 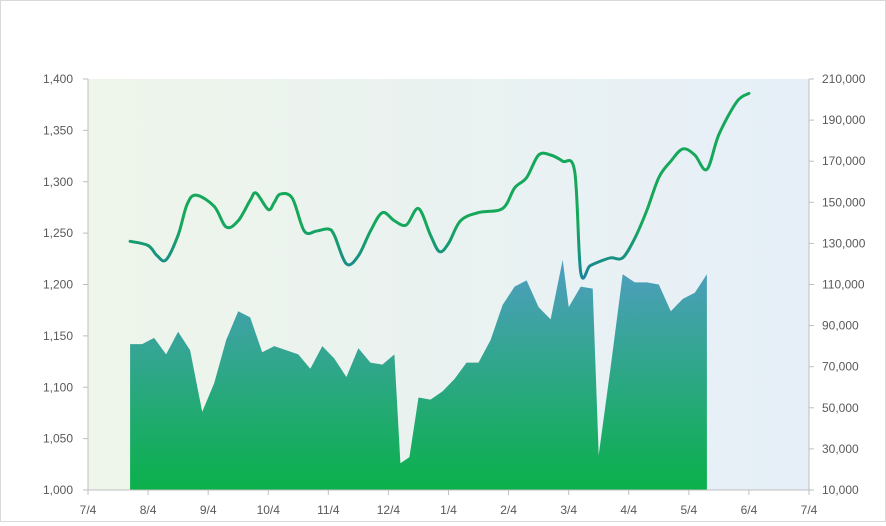 I want to click on y-right-tick-label: 130,000, so click(x=844, y=243).